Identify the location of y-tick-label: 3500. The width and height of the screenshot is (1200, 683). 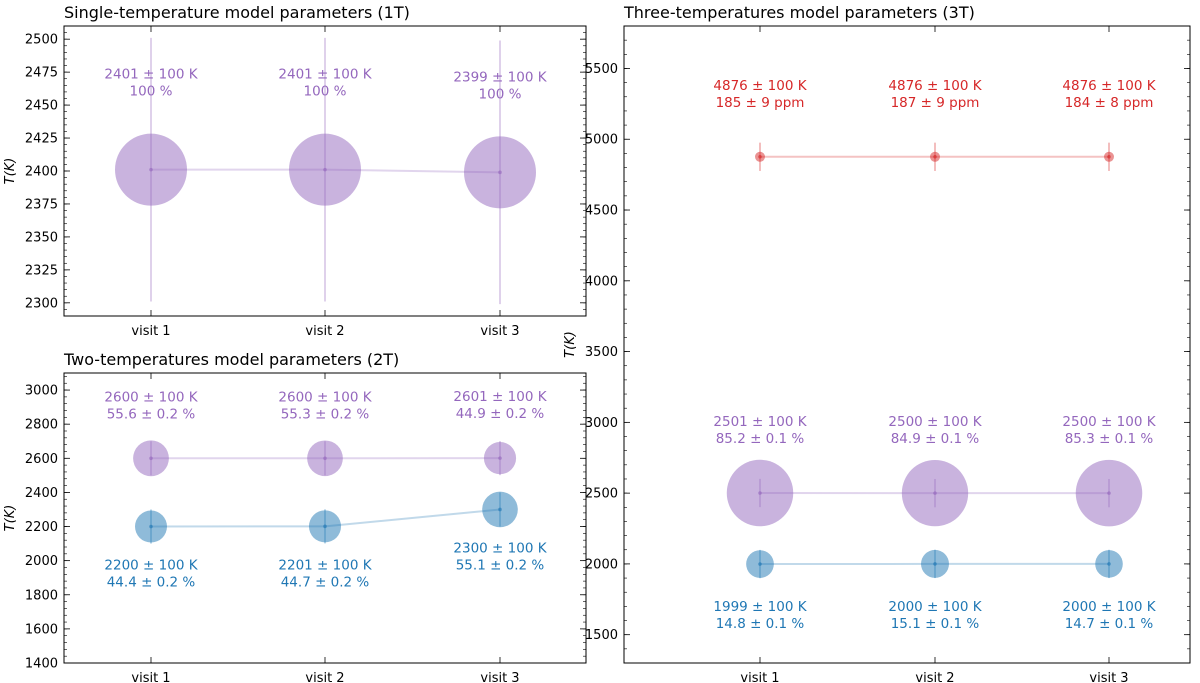
(601, 352).